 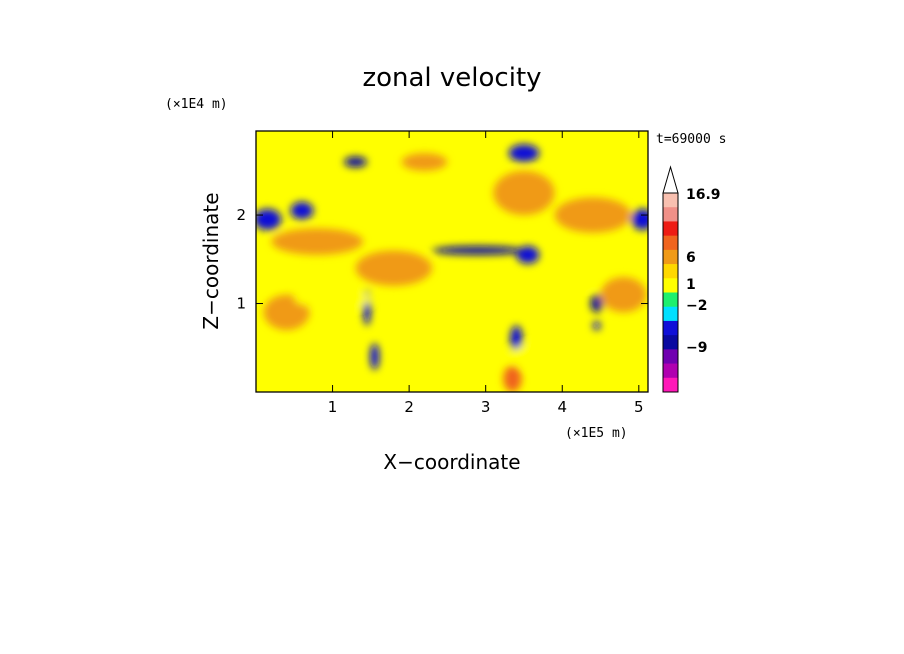 What do you see at coordinates (639, 407) in the screenshot?
I see `x-tick-label: 5` at bounding box center [639, 407].